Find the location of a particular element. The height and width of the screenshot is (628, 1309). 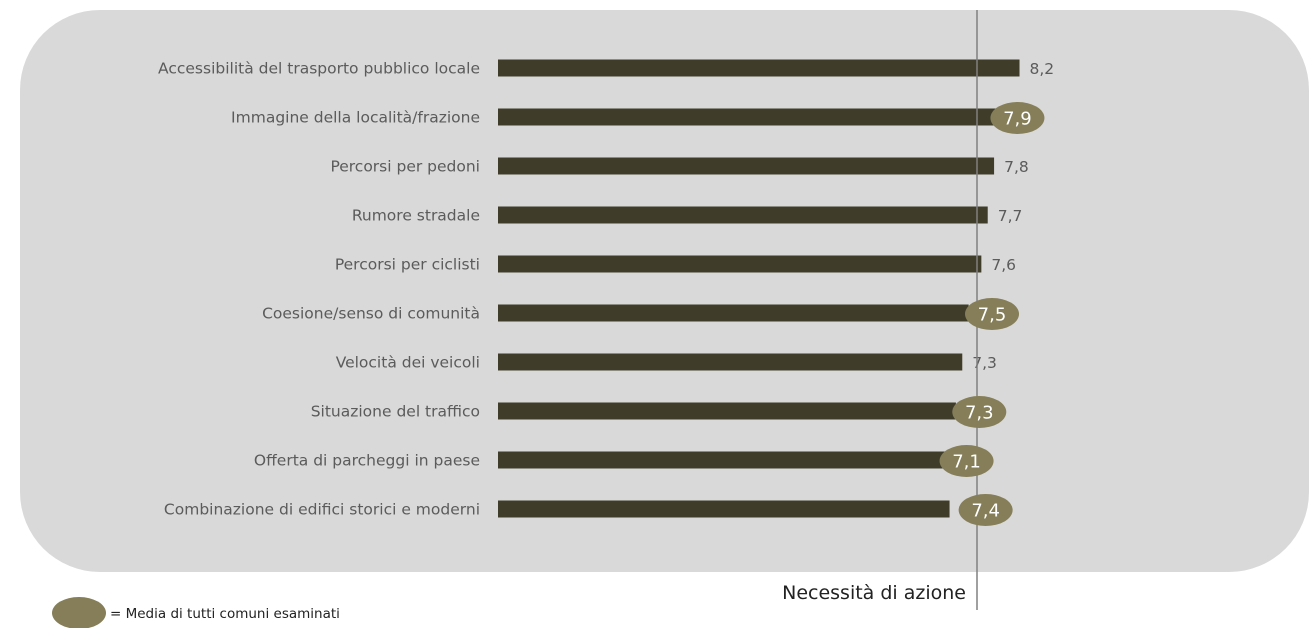

category-label: Percorsi per pedoni is located at coordinates (405, 167).